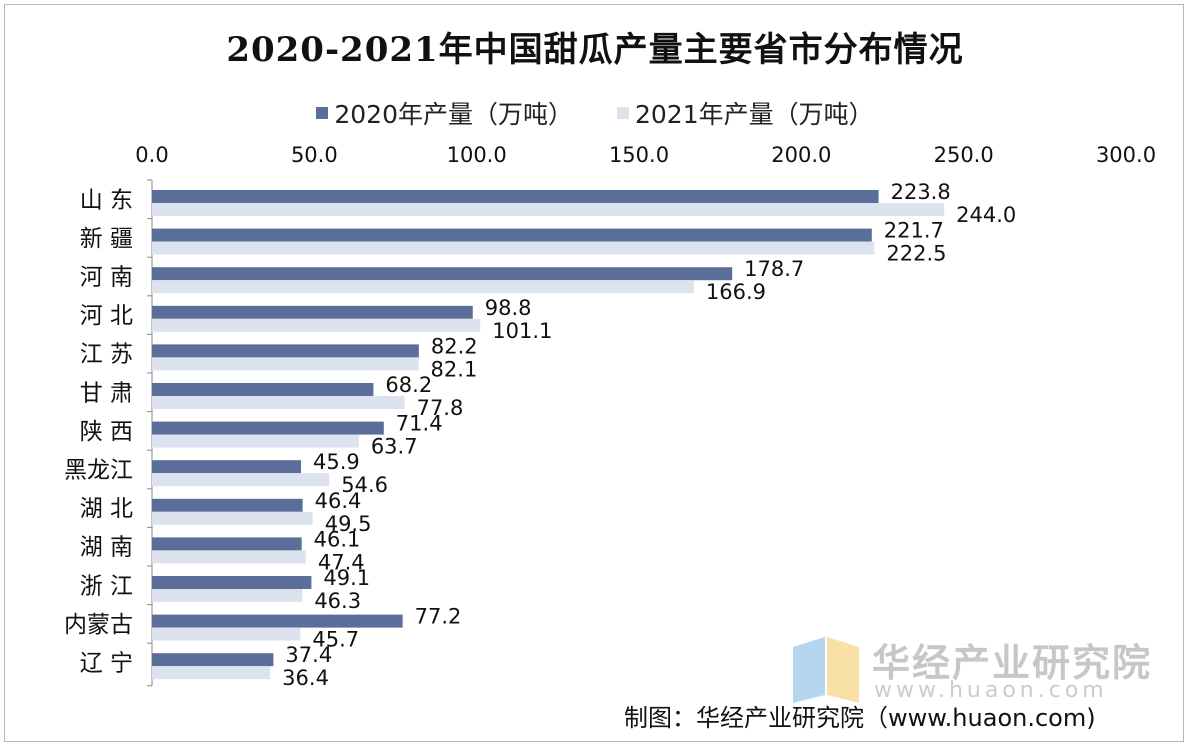 The height and width of the screenshot is (748, 1190). What do you see at coordinates (522, 331) in the screenshot?
I see `data-label-2021: 101.1` at bounding box center [522, 331].